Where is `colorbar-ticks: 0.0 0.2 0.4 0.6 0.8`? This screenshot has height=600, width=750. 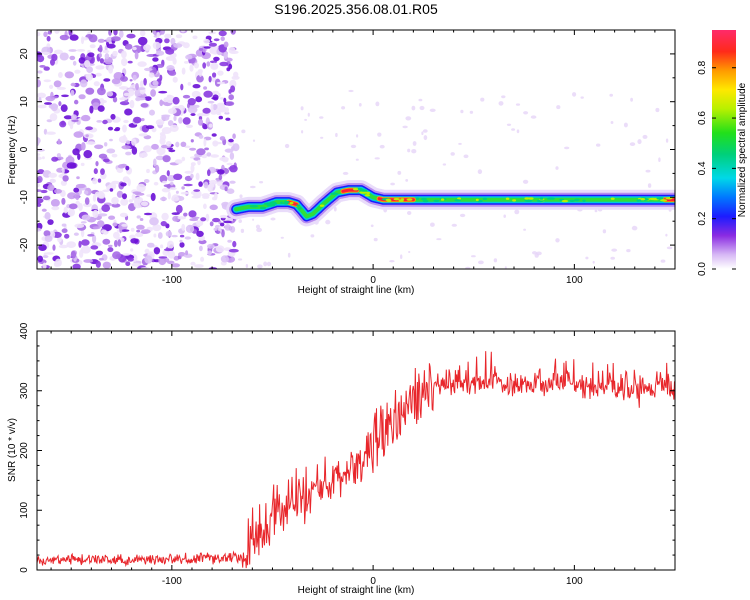
colorbar-ticks: 0.0 0.2 0.4 0.6 0.8 is located at coordinates (716, 168).